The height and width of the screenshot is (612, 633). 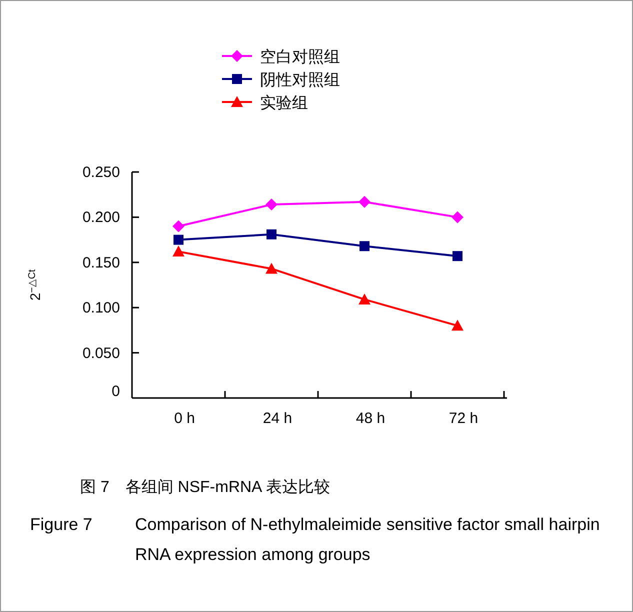 What do you see at coordinates (315, 539) in the screenshot?
I see `text: Figure 7 Comparison of N-ethylmaleimide sensitive factor small hairpin RNA expression among groups` at bounding box center [315, 539].